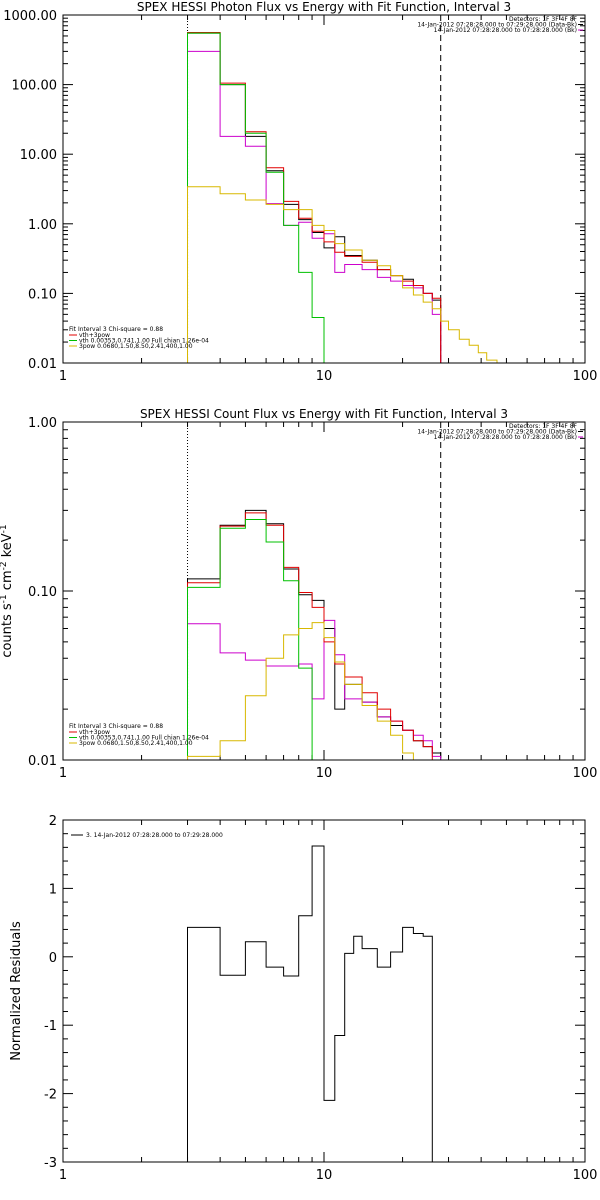  What do you see at coordinates (16, 991) in the screenshot?
I see `y-axis-label: Normalized Residuals` at bounding box center [16, 991].